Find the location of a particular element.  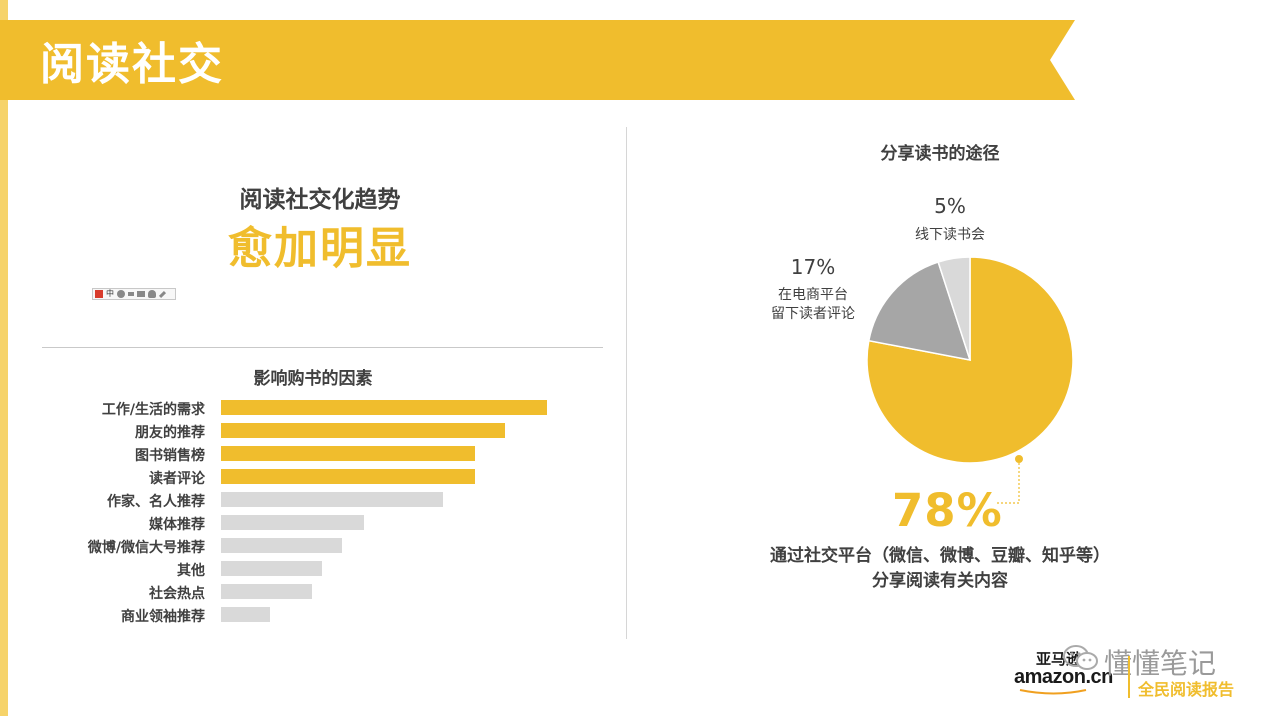

left-accent-stripe is located at coordinates (4, 358).